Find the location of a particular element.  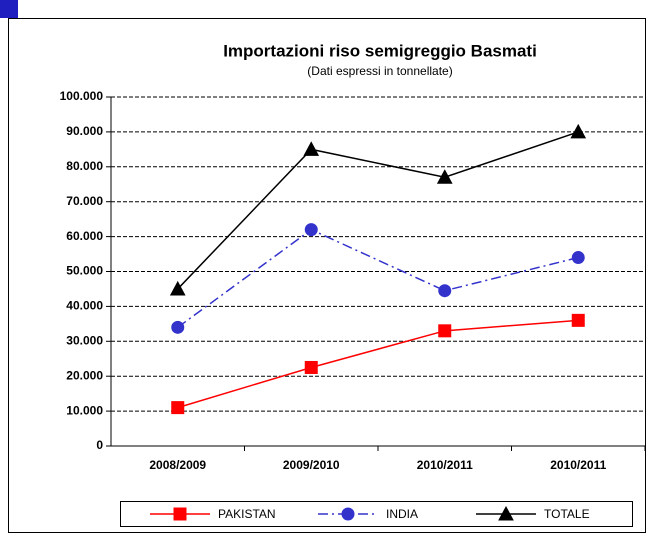

y-tick-label: 50.000 is located at coordinates (84, 271).